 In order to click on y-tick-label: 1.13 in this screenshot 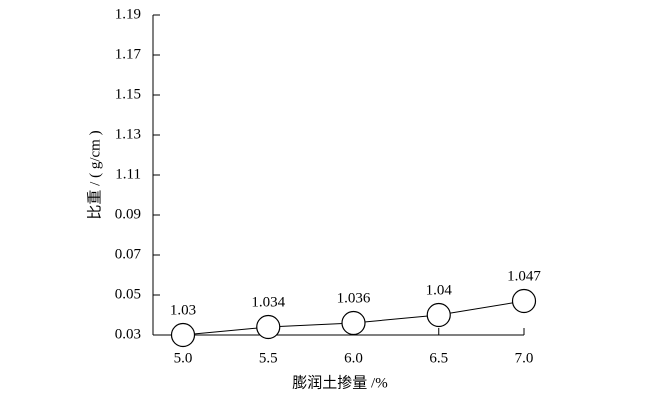, I will do `click(128, 134)`.